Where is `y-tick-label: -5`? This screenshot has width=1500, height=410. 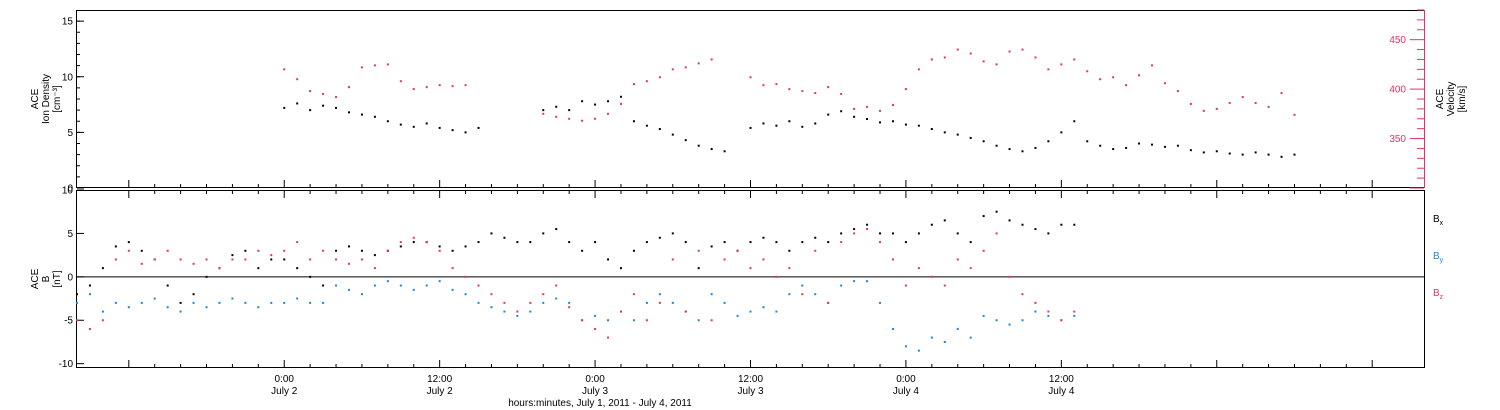
y-tick-label: -5 is located at coordinates (68, 321).